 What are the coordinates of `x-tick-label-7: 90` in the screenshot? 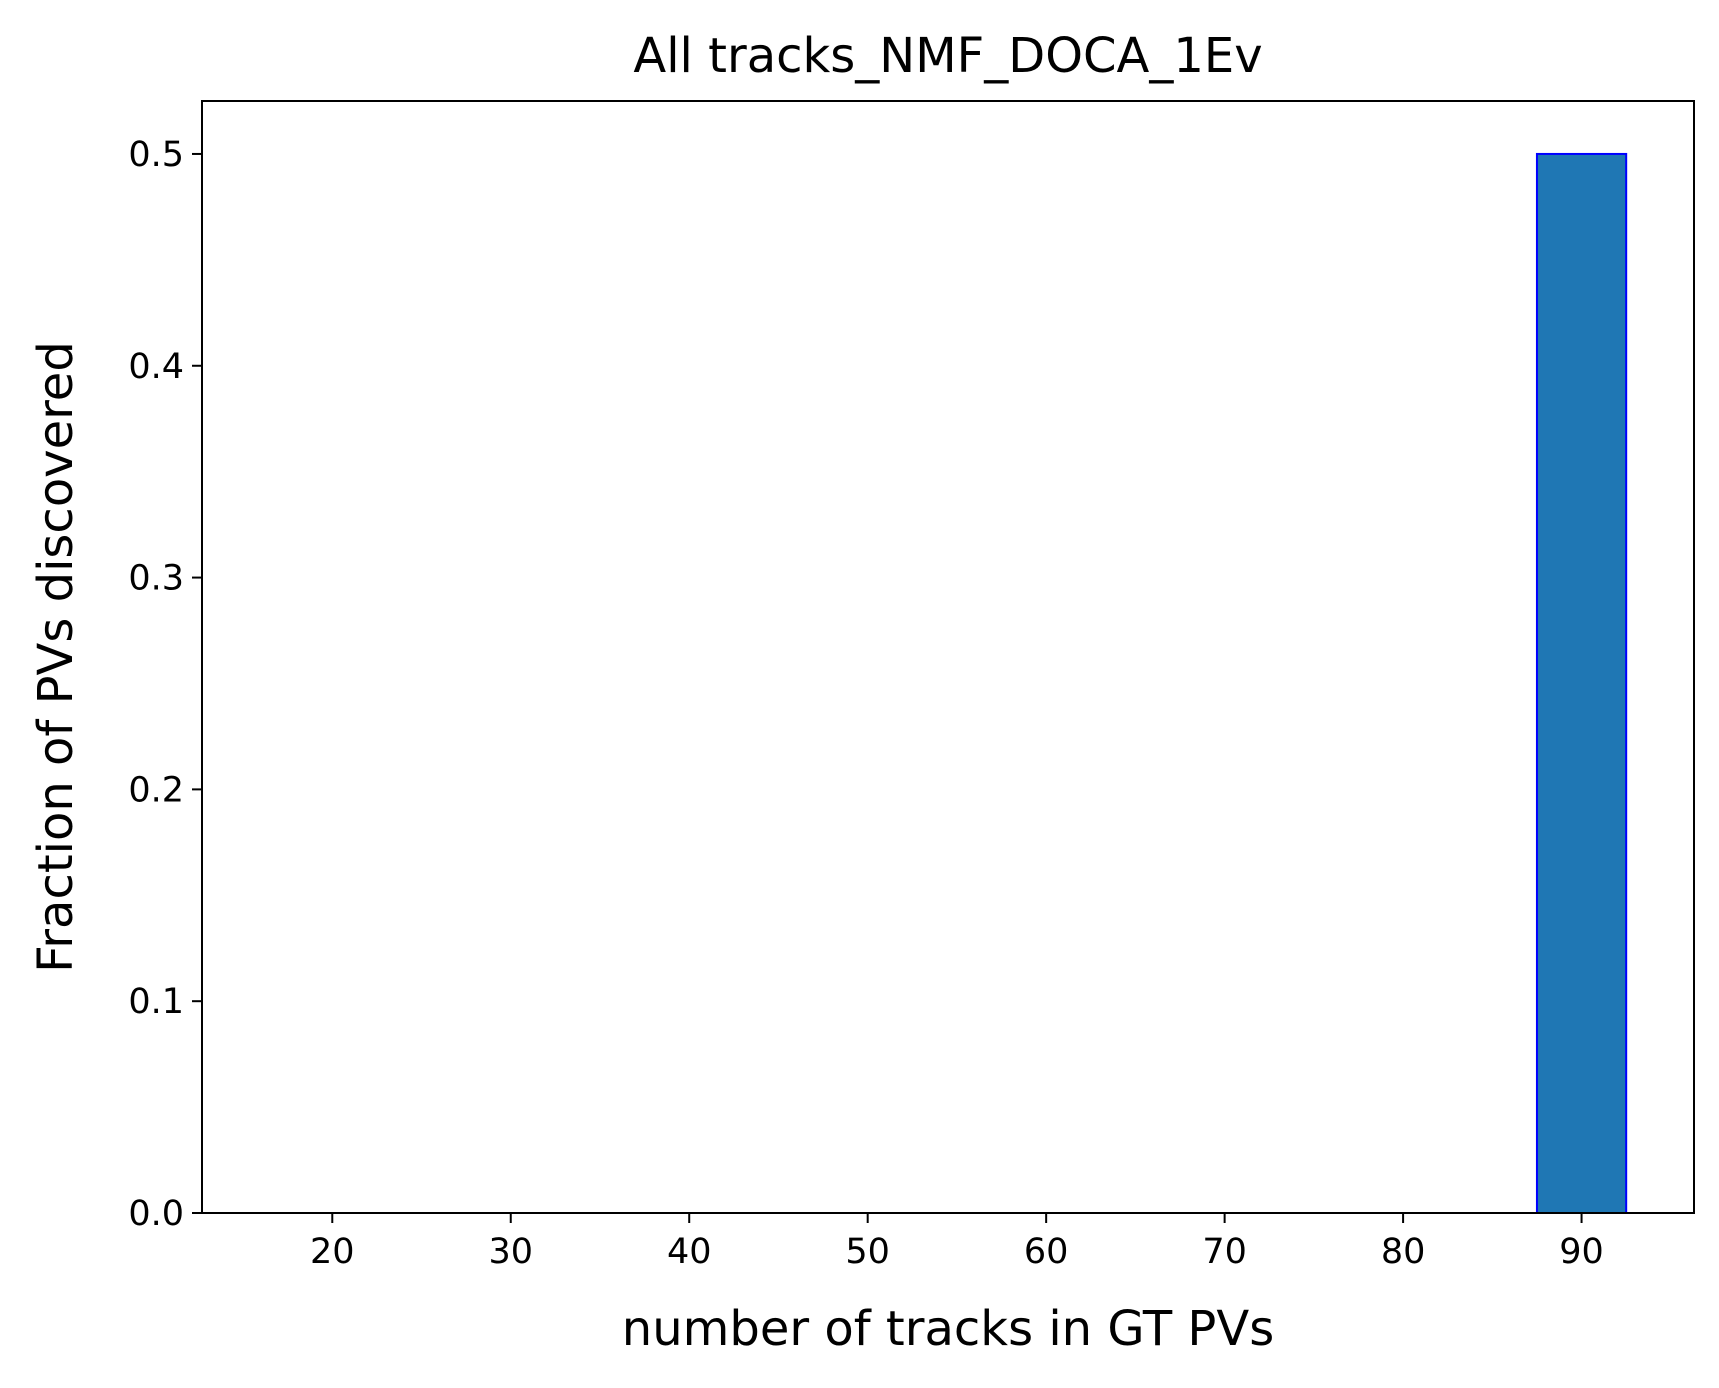 It's located at (1581, 1252).